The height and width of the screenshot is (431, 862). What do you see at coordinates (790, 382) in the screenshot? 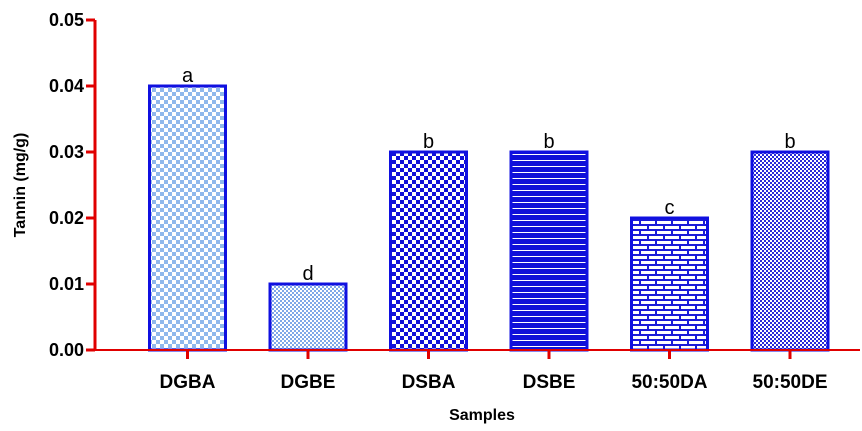
I see `x-tick-label: 50:50DE` at bounding box center [790, 382].